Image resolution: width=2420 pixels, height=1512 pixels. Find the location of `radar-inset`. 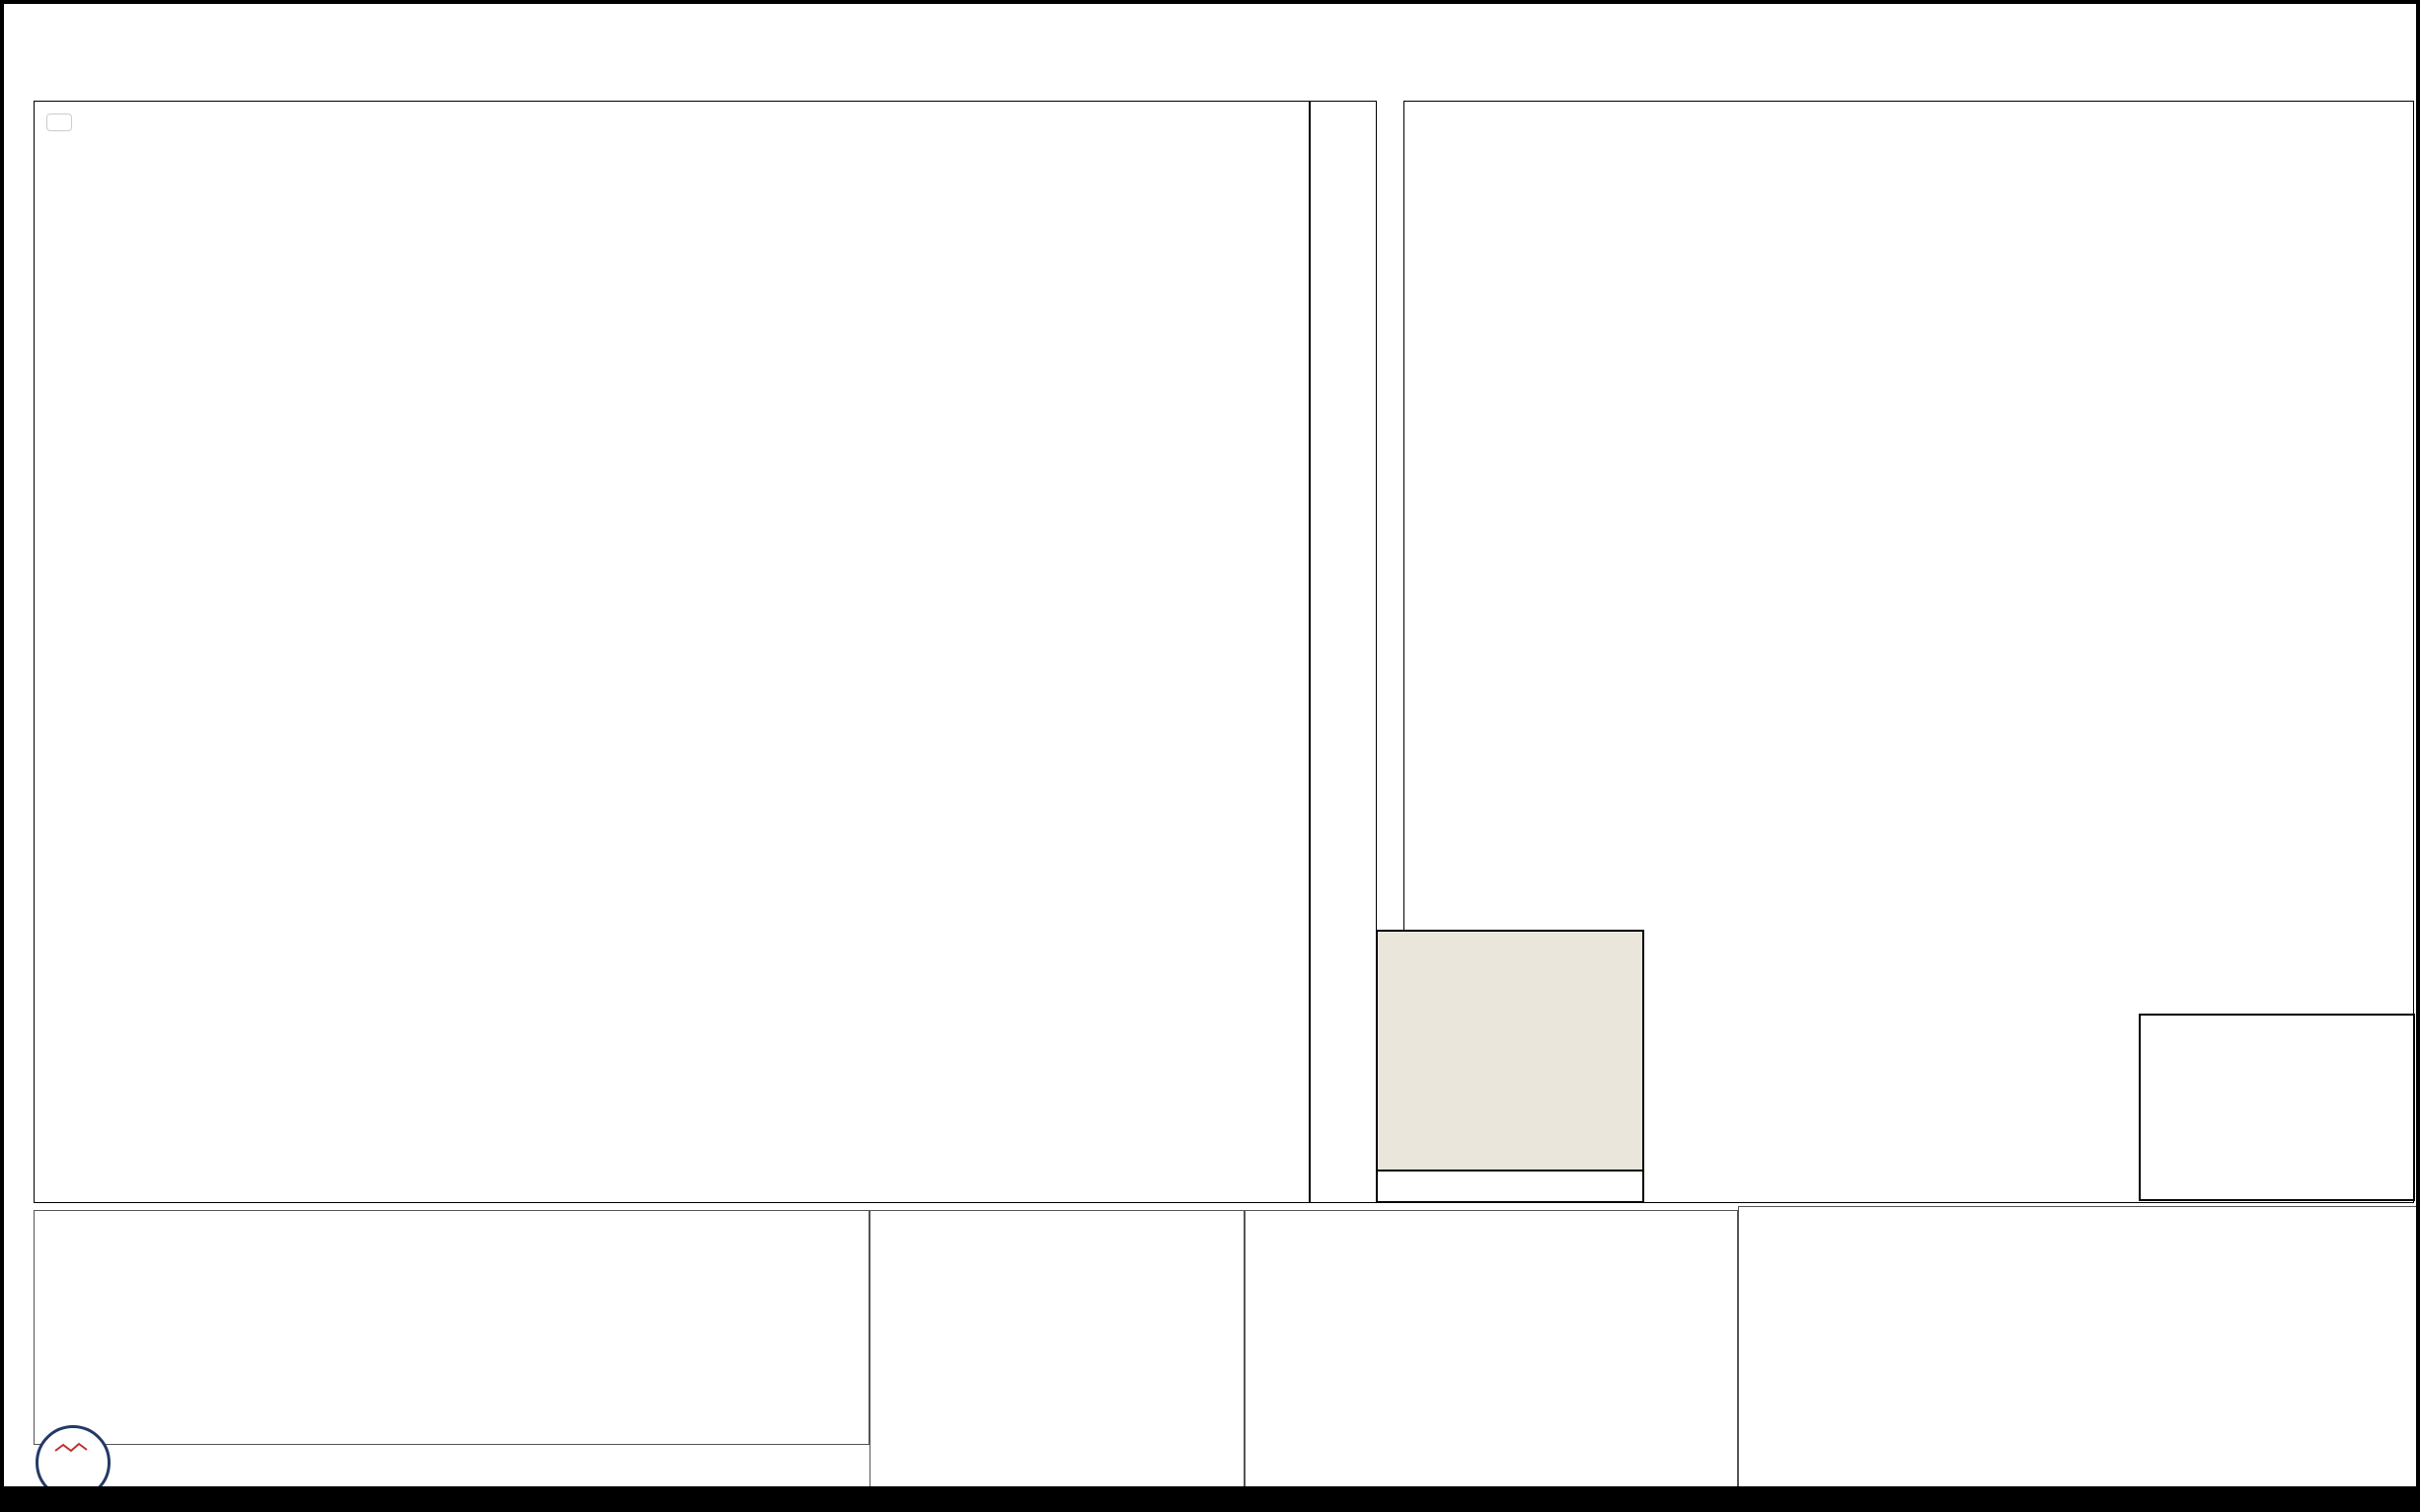

radar-inset is located at coordinates (1510, 1066).